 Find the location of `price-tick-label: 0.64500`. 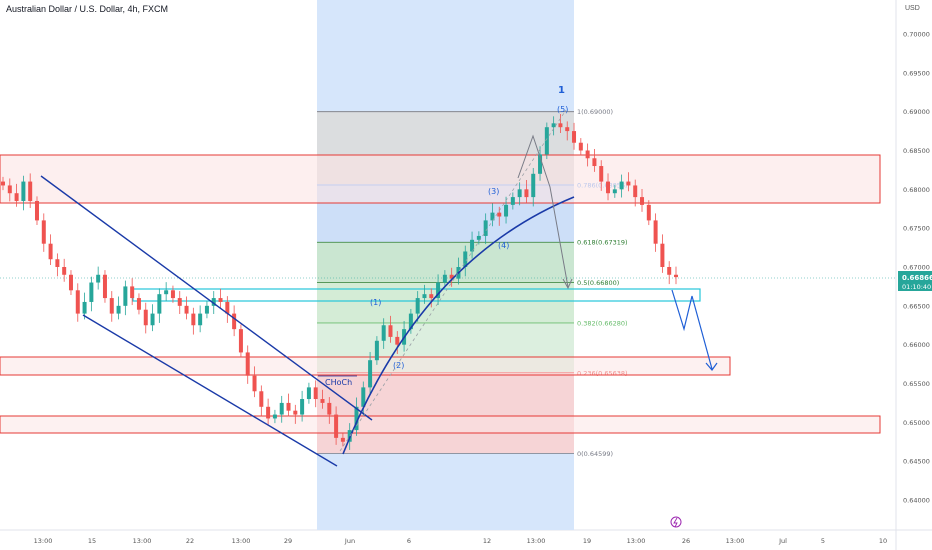

price-tick-label: 0.64500 is located at coordinates (916, 462).